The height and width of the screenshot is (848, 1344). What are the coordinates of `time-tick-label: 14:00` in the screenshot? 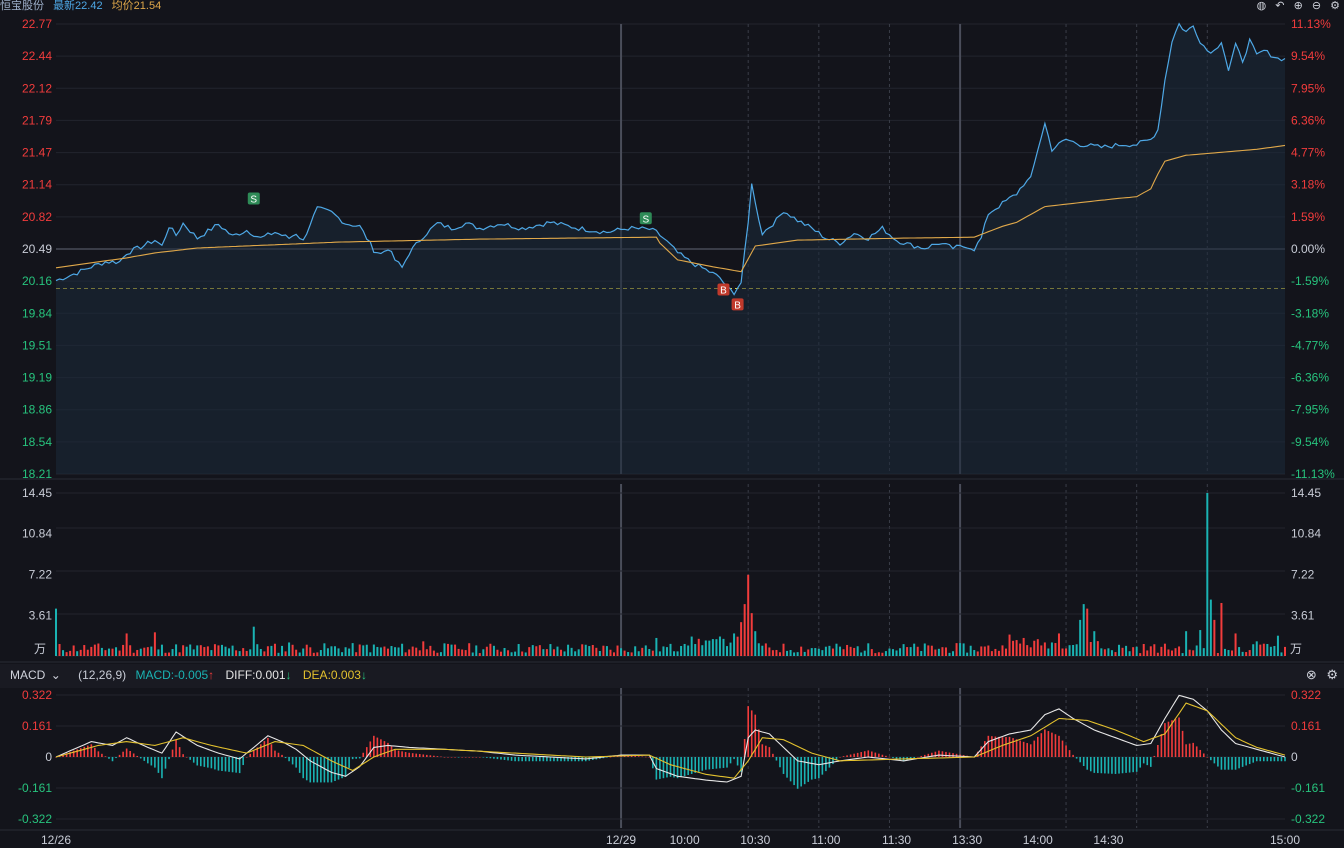 It's located at (1038, 840).